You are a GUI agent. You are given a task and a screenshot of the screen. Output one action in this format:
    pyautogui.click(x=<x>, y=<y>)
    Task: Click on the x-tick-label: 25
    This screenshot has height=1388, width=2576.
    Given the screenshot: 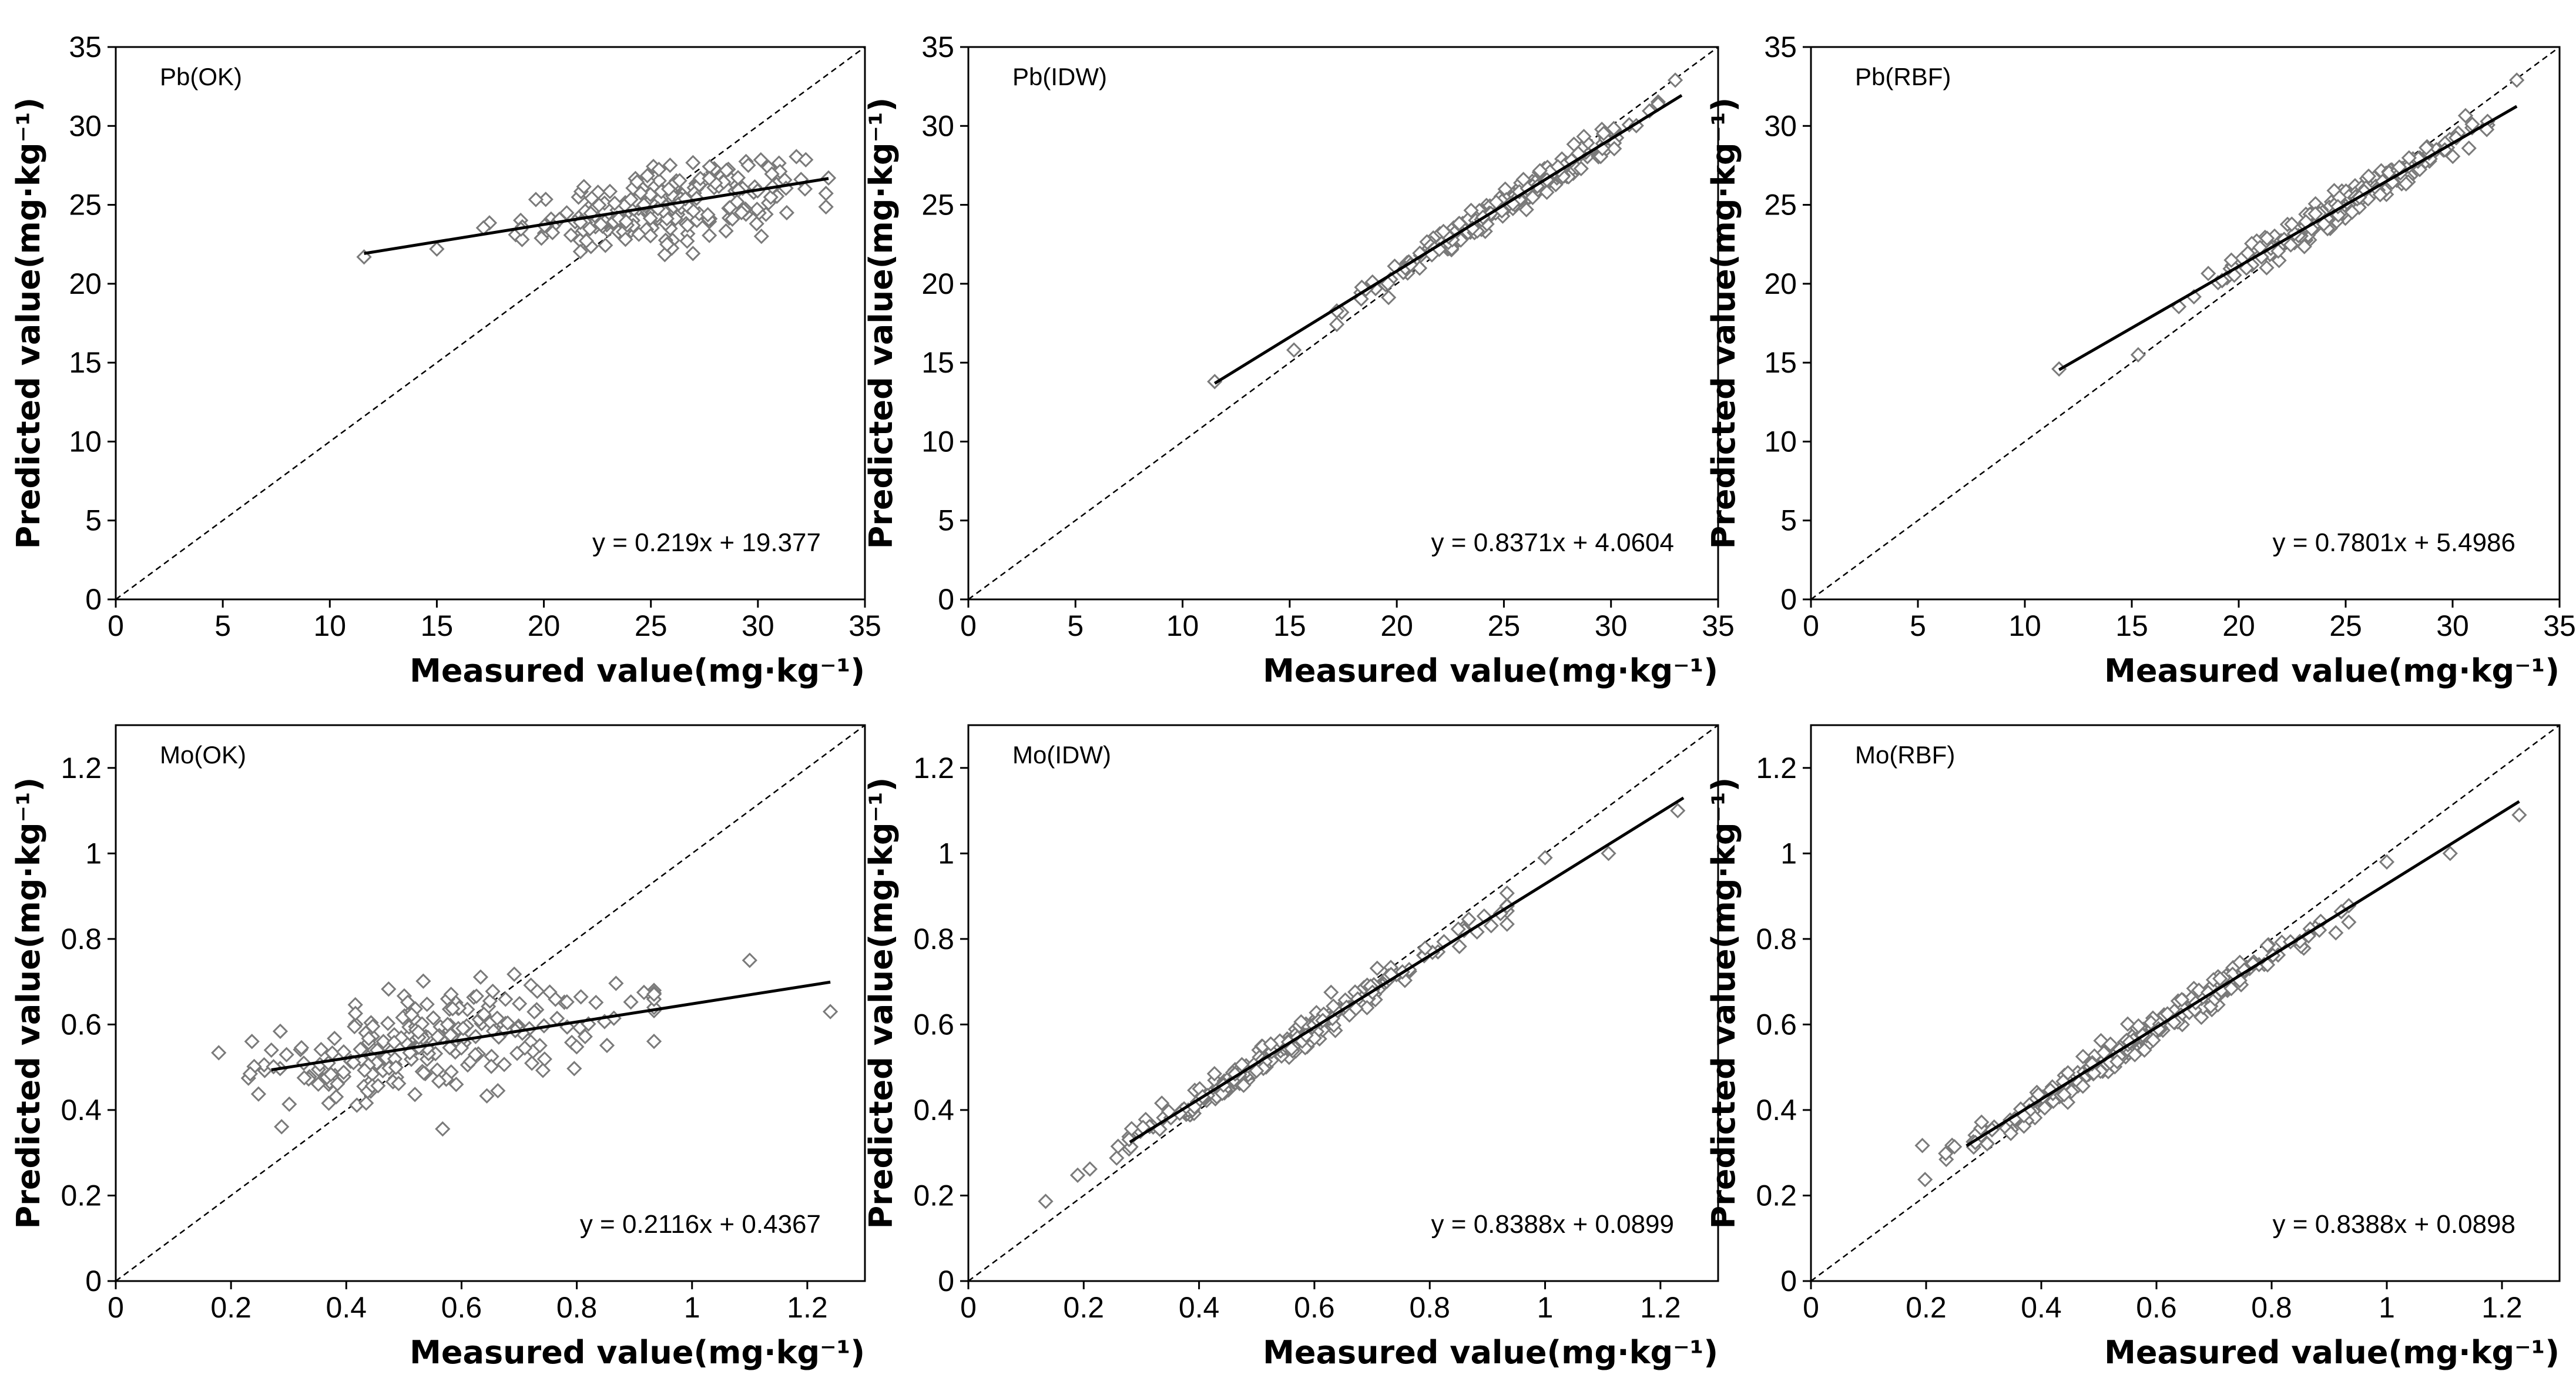 What is the action you would take?
    pyautogui.click(x=1504, y=625)
    